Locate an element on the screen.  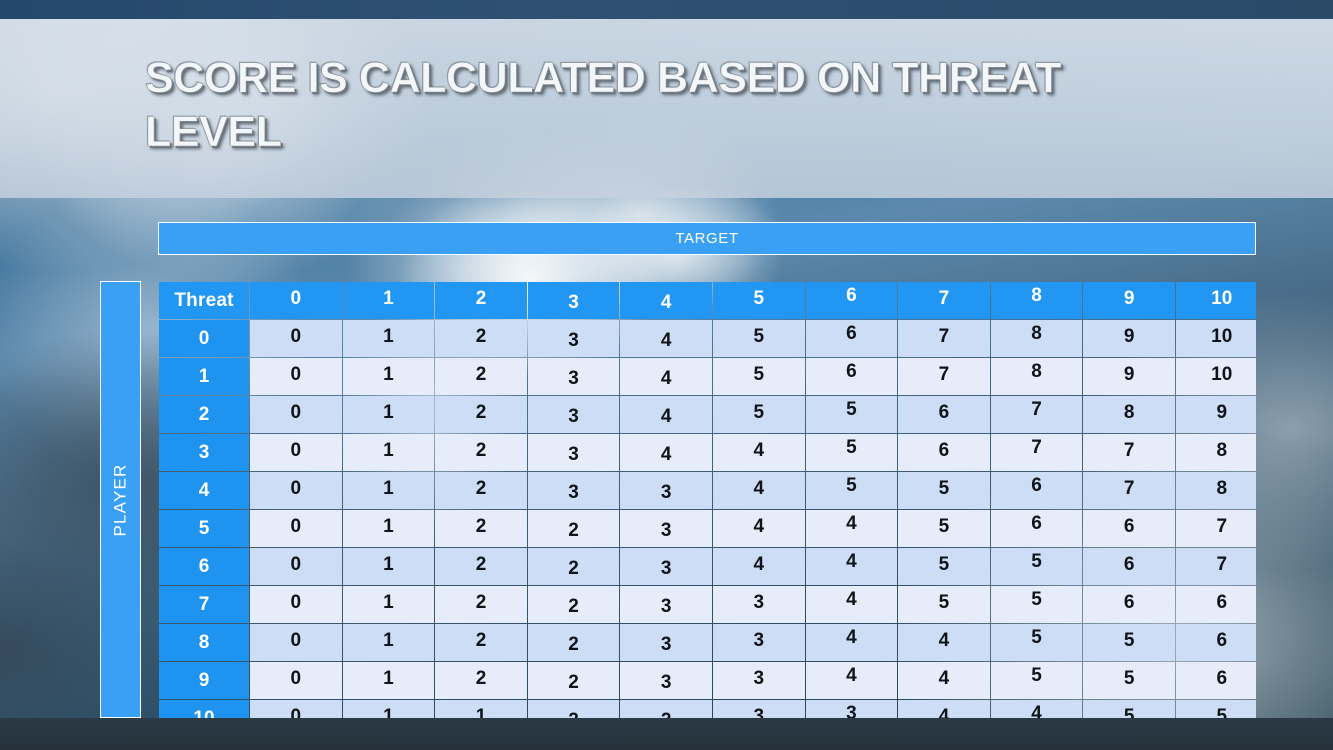
table-row: 10 0 1 1 2 2 3 3 4 4 5 5 is located at coordinates (707, 709).